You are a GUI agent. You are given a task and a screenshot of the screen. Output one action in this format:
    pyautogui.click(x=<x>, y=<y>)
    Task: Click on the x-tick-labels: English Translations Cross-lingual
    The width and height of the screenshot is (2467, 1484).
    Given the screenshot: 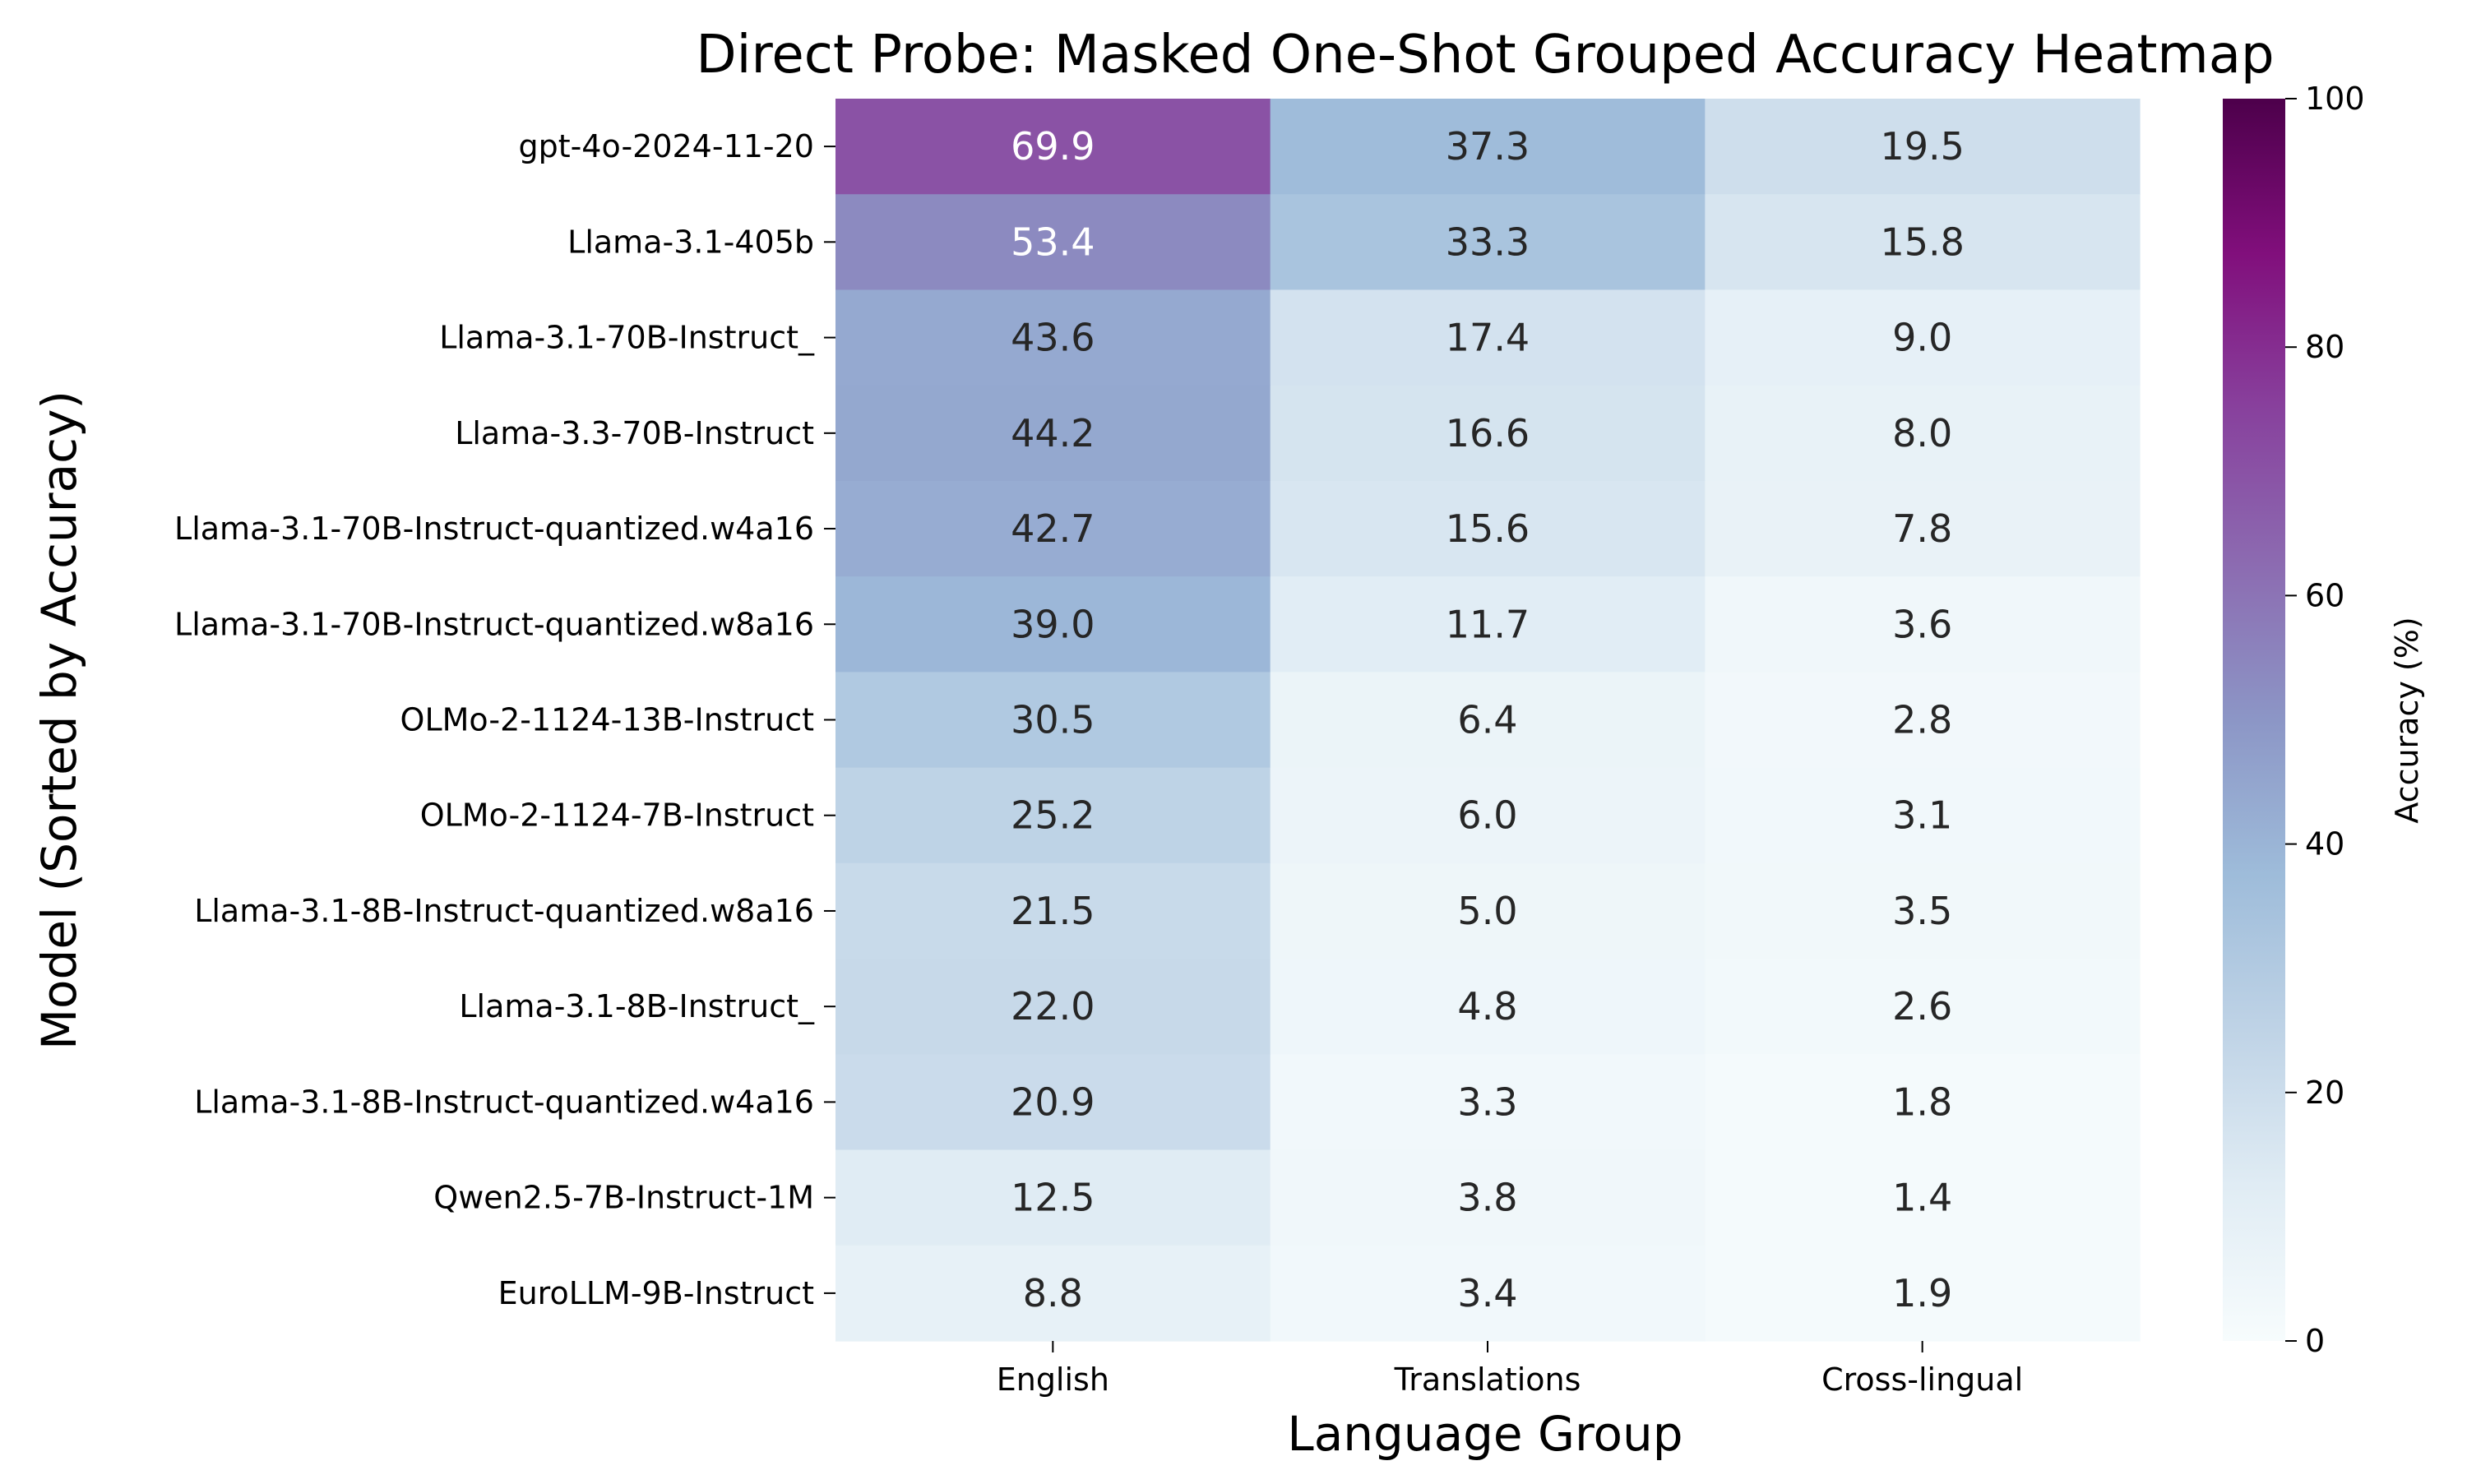 What is the action you would take?
    pyautogui.click(x=1510, y=1370)
    